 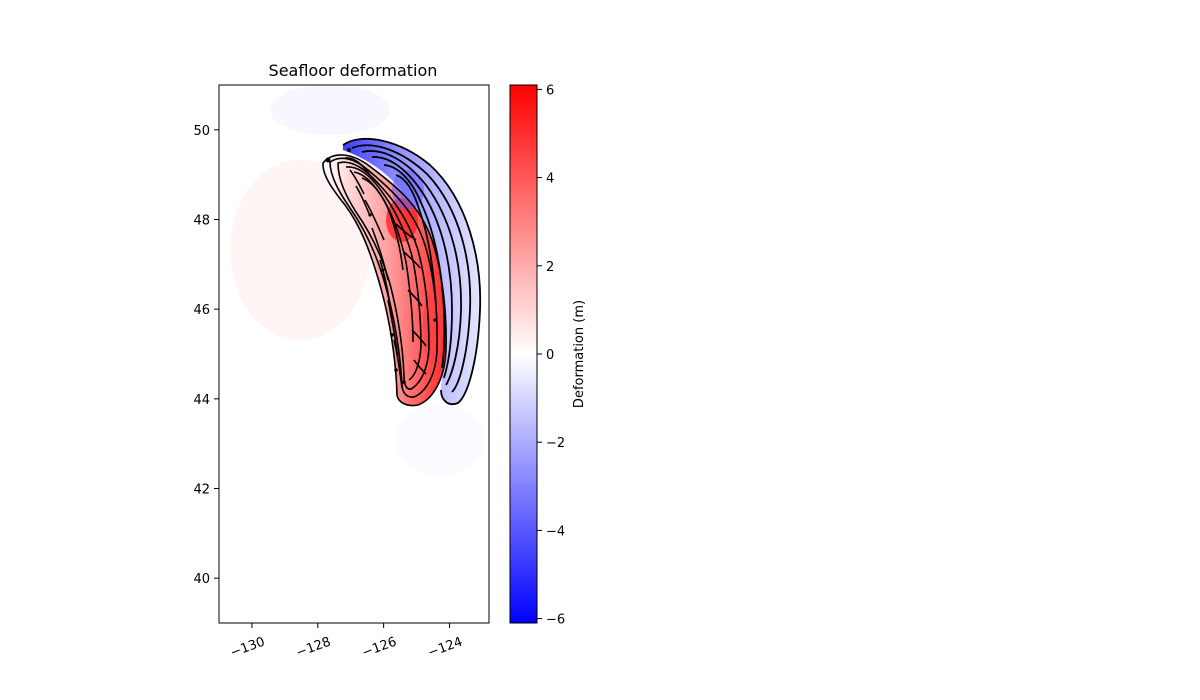 I want to click on colorbar: −6 −4 −2 0 2 4 6 Deformation (m), so click(x=548, y=355).